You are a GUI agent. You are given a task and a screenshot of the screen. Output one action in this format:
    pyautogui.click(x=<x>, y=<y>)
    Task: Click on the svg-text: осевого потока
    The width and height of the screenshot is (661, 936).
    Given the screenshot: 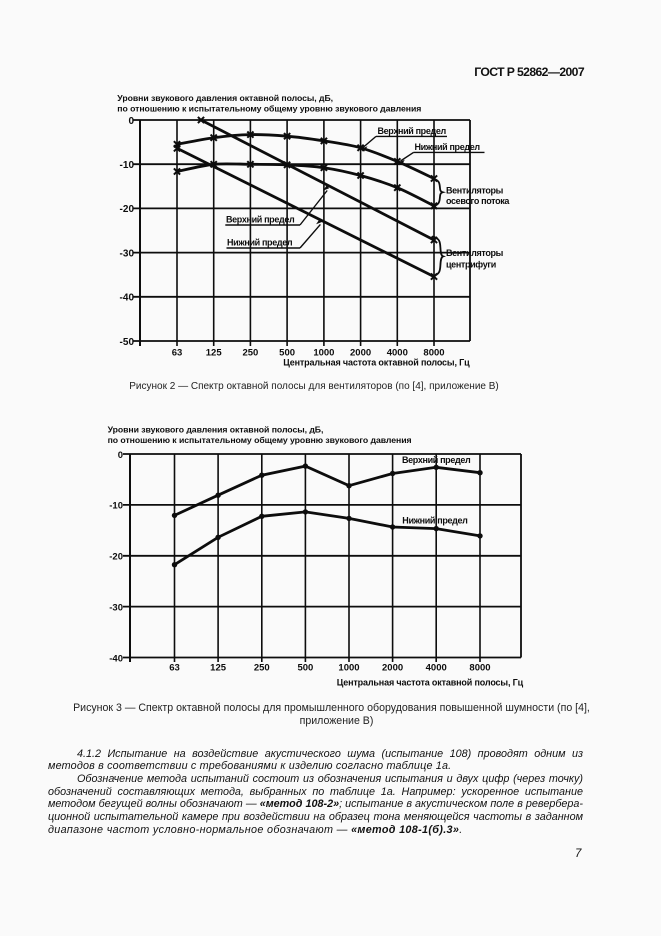 What is the action you would take?
    pyautogui.click(x=478, y=201)
    